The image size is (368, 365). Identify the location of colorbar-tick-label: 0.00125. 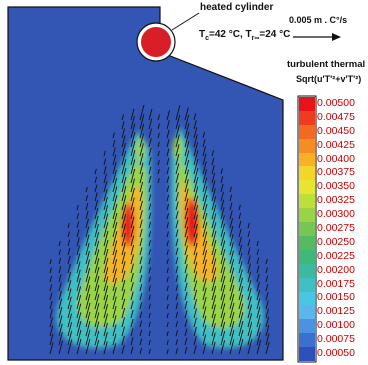
(336, 311).